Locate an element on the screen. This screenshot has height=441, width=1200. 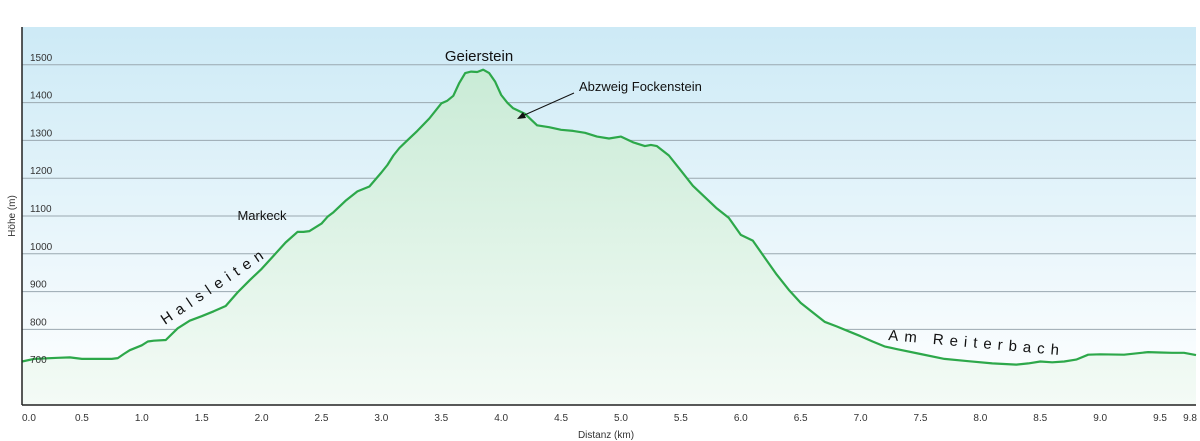
y-tick-label: 1300 is located at coordinates (41, 133).